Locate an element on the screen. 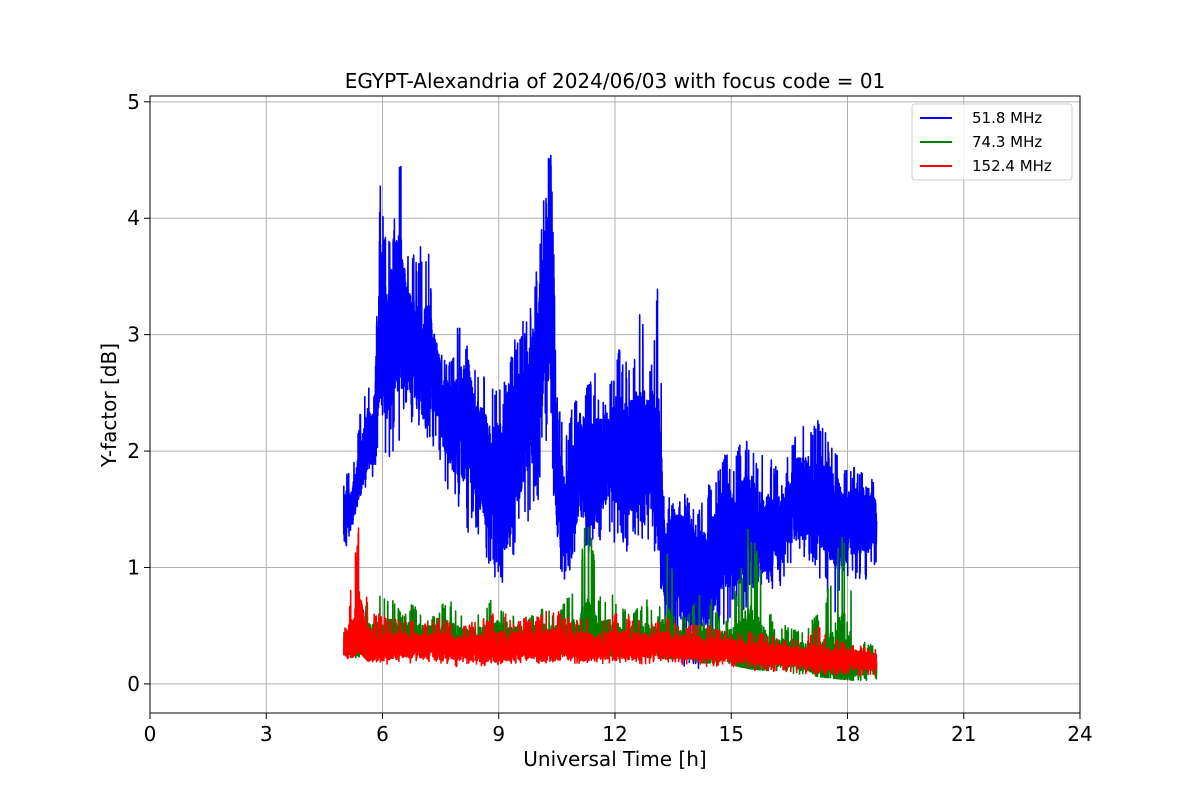  x-tick-label: 0 is located at coordinates (150, 734).